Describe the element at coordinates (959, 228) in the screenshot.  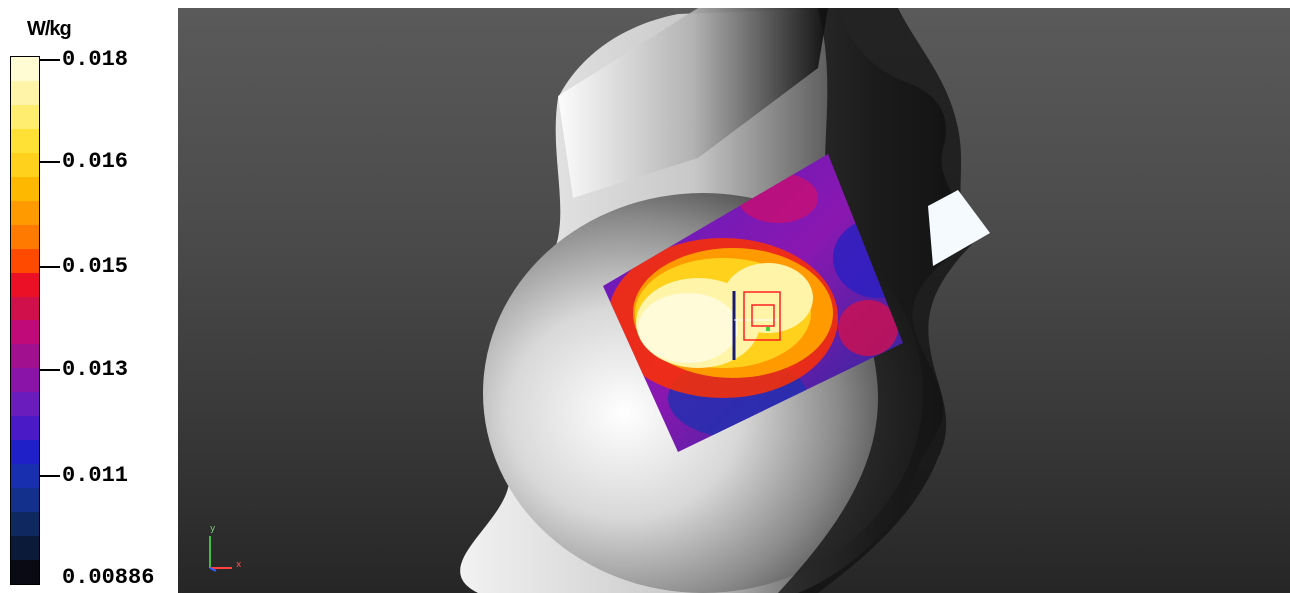
I see `side-plane` at that location.